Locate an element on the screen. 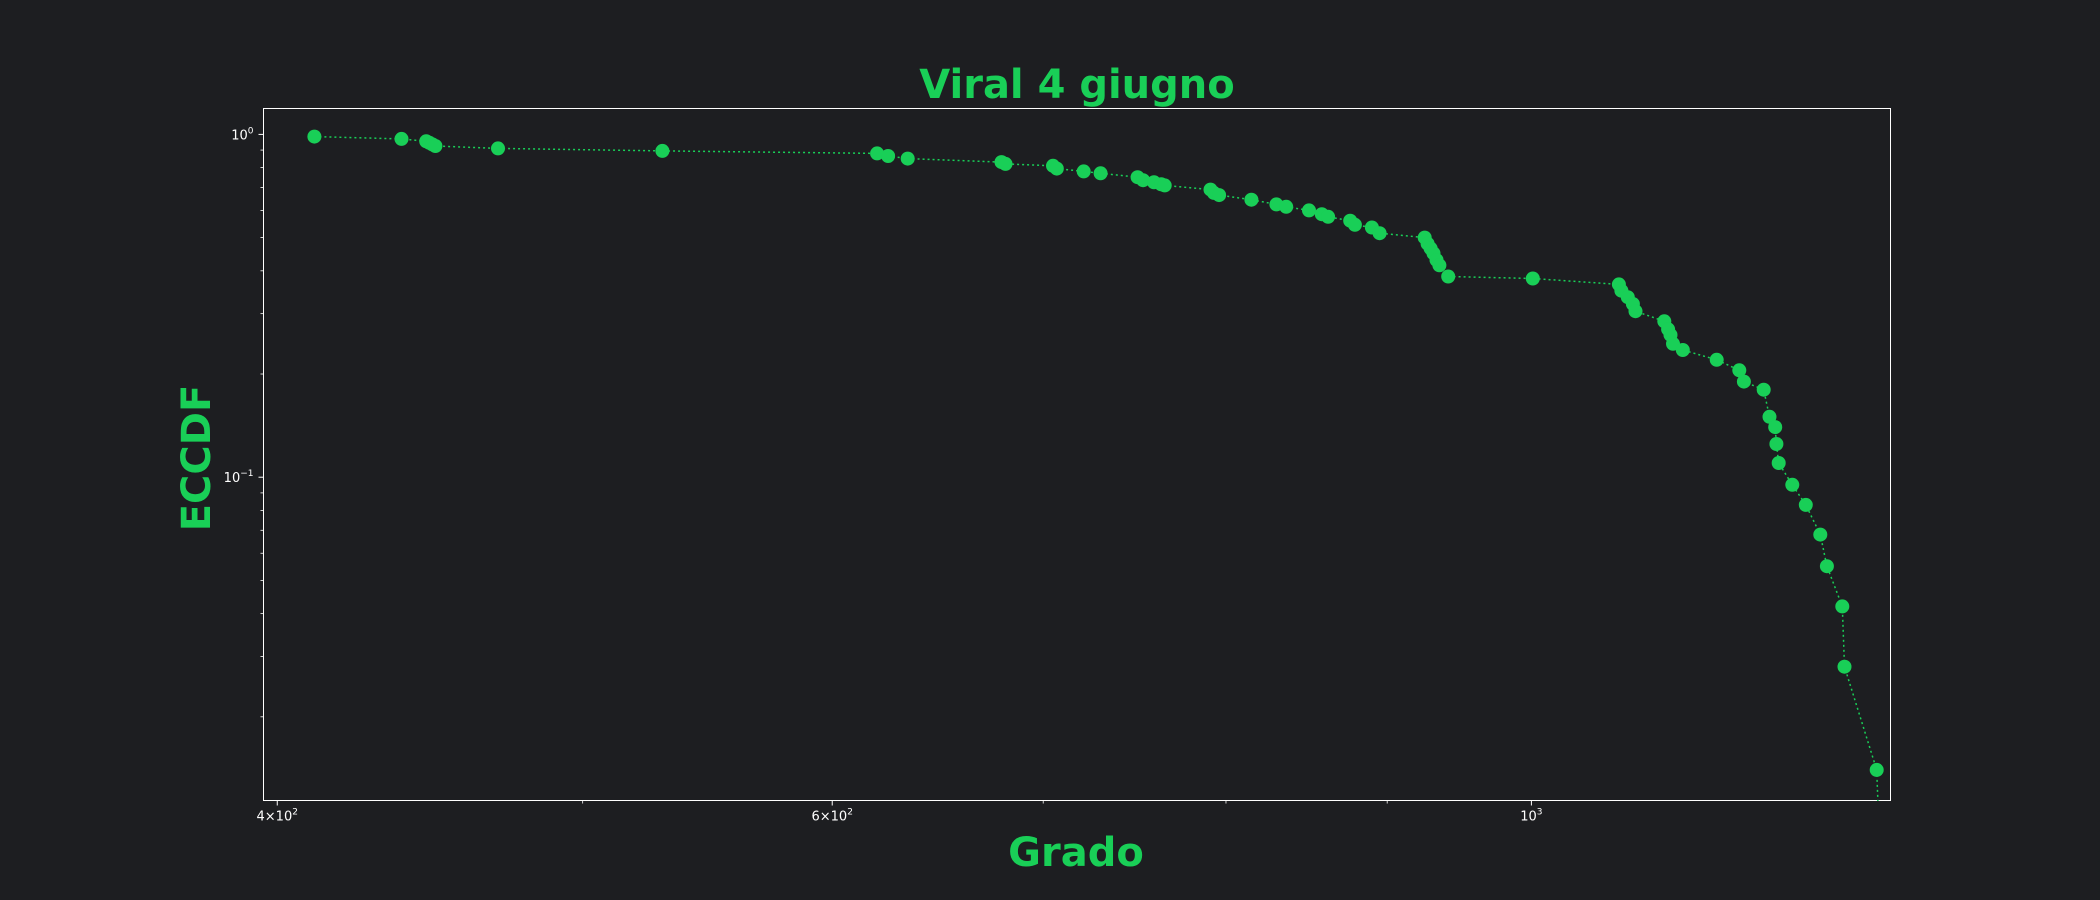 This screenshot has height=900, width=2100. x-tick-label: 103 is located at coordinates (1531, 816).